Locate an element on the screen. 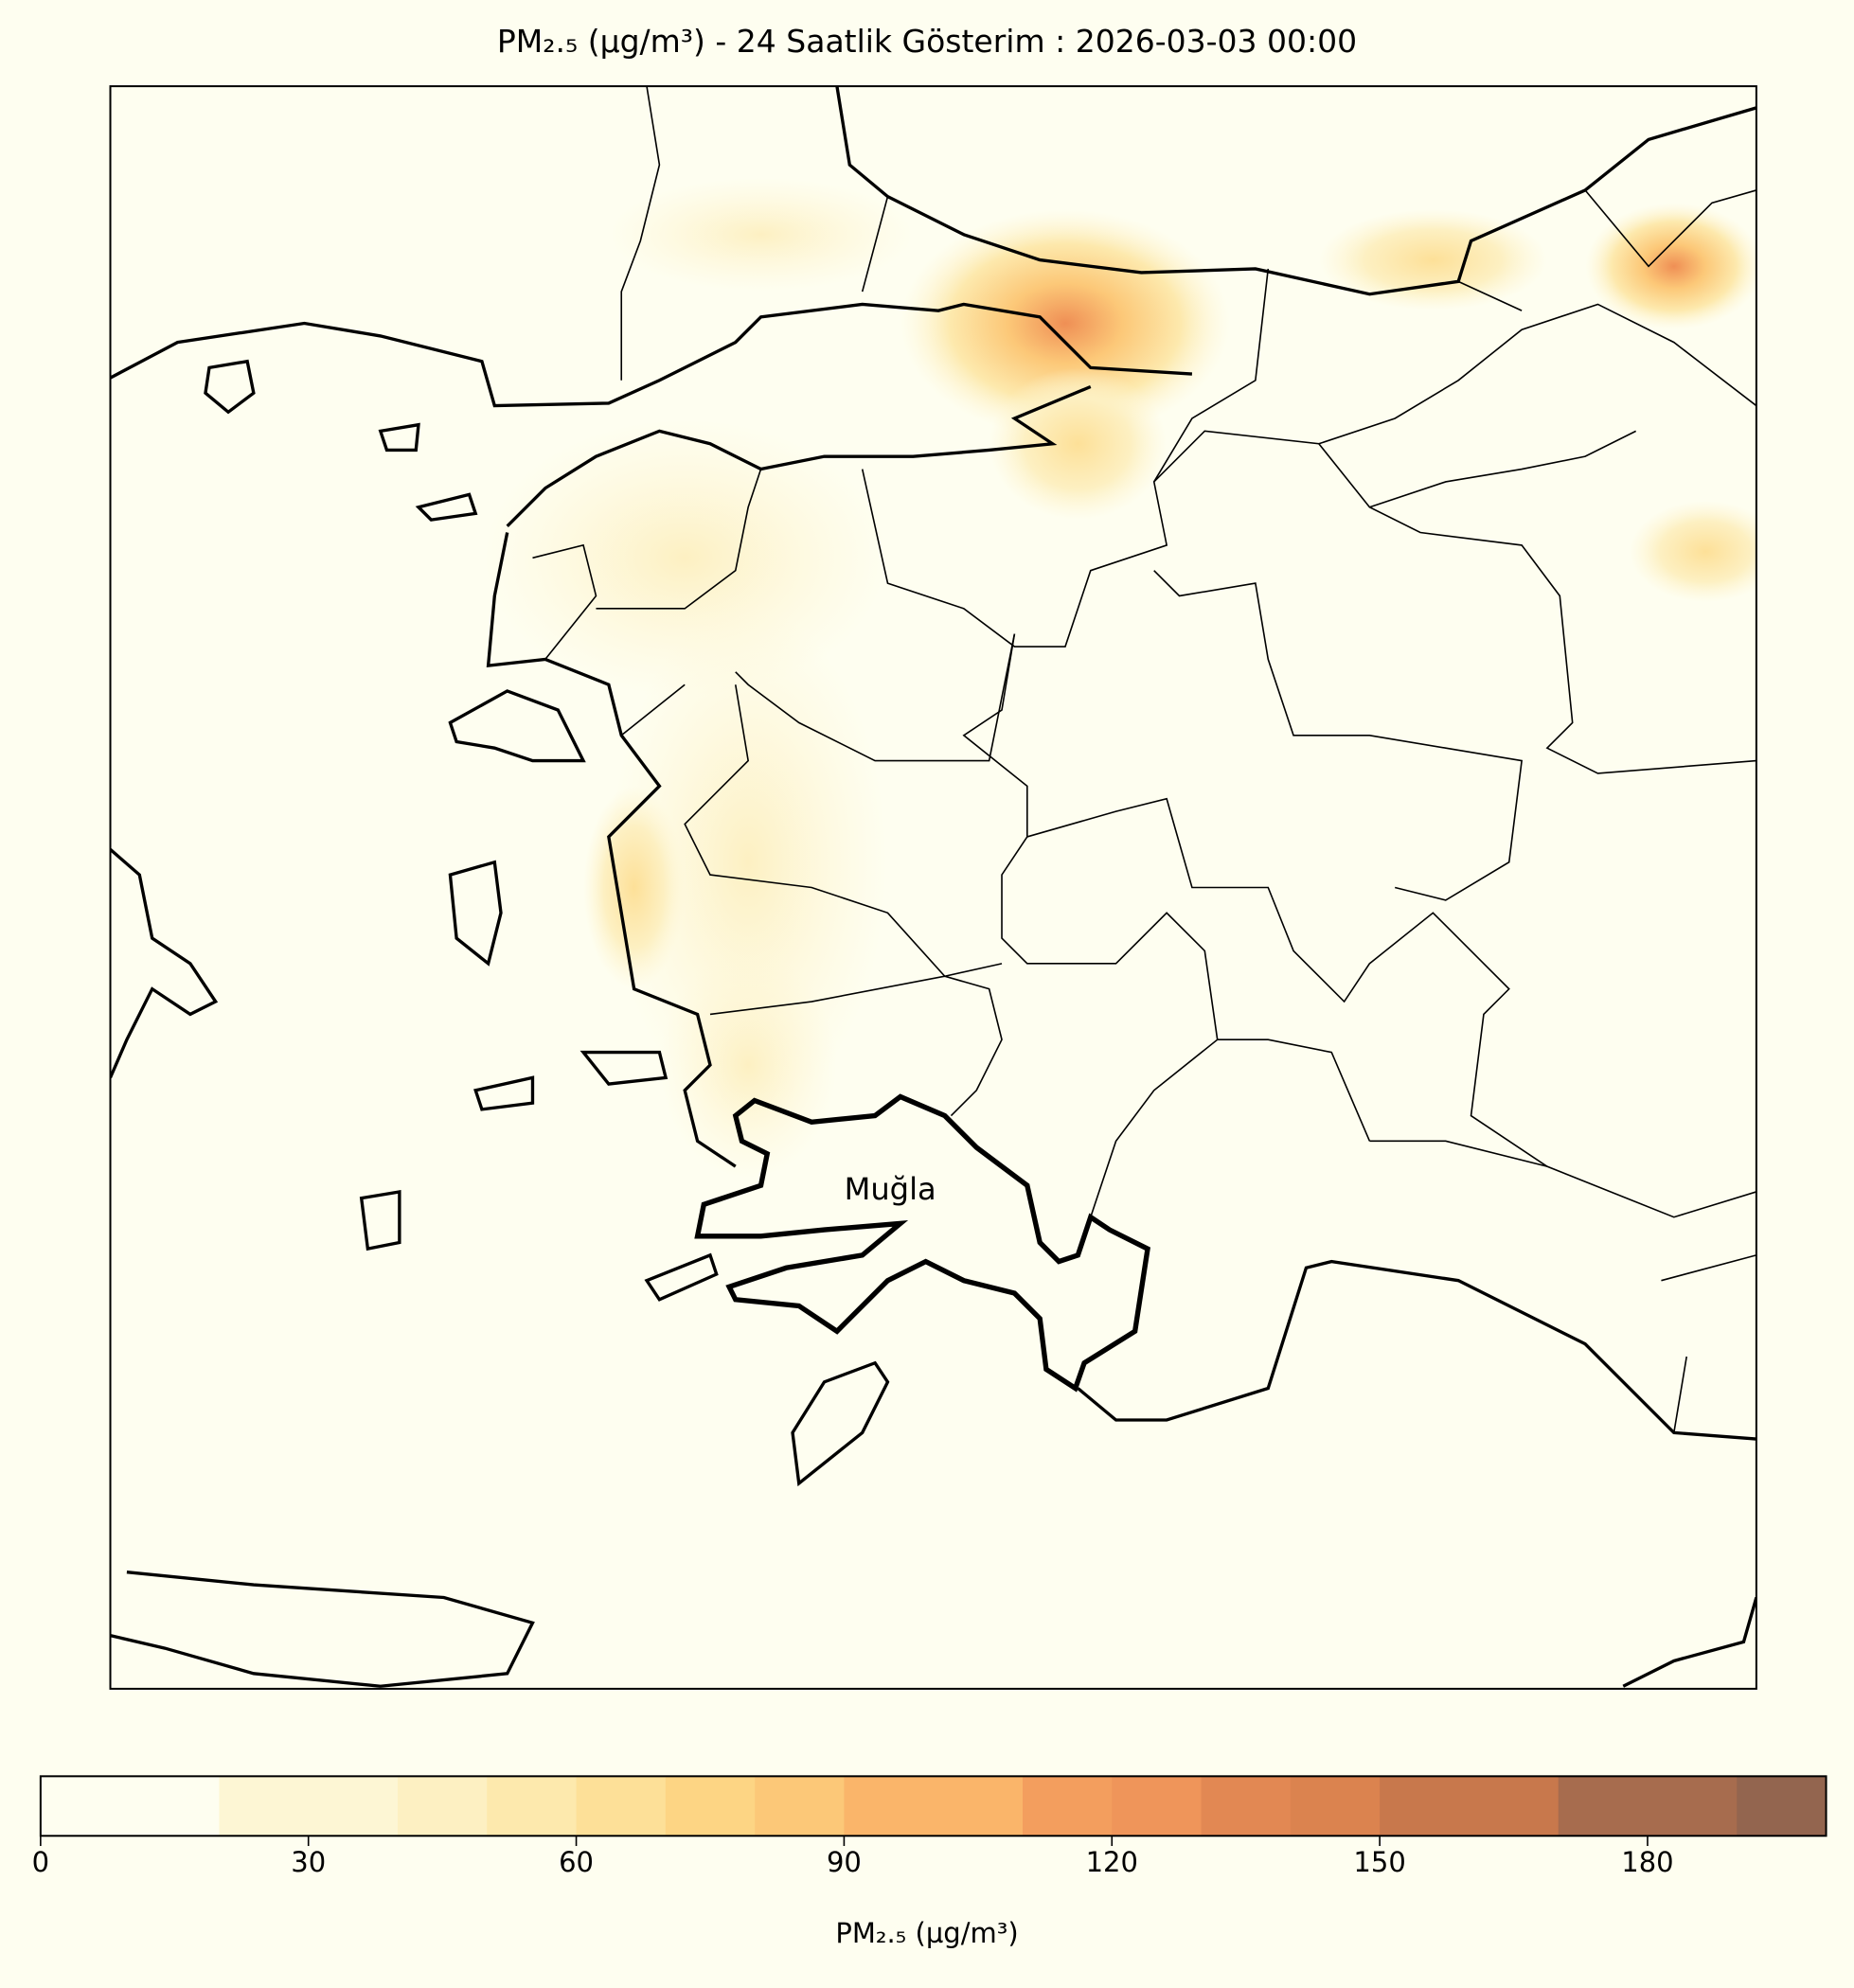 This screenshot has height=1988, width=1854. colorbar-tick-label: 30 is located at coordinates (309, 1862).